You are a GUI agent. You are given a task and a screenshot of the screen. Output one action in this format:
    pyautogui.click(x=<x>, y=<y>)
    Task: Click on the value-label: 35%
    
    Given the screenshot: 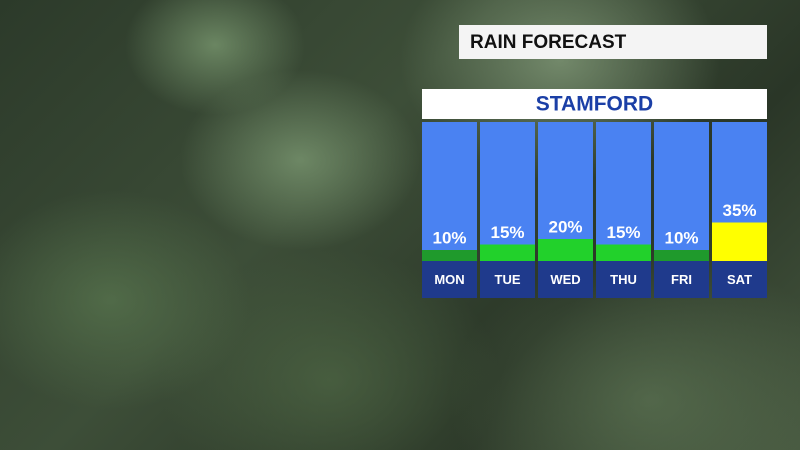 What is the action you would take?
    pyautogui.click(x=739, y=210)
    